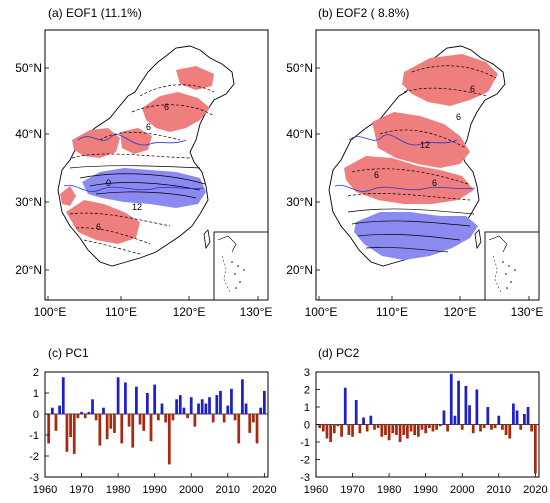 The image size is (550, 503). What do you see at coordinates (403, 140) in the screenshot?
I see `map-b-yellow-river` at bounding box center [403, 140].